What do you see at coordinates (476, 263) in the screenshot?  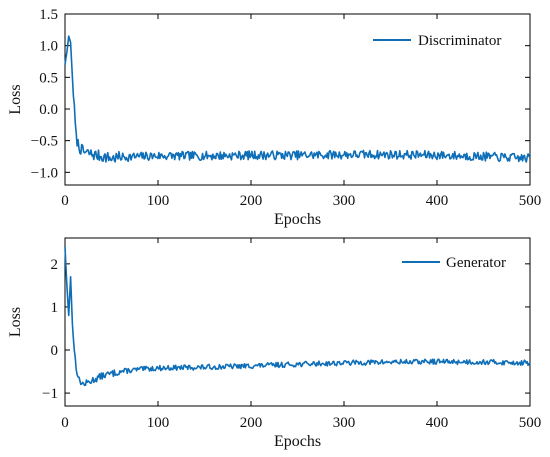 I see `legend-label: Generator` at bounding box center [476, 263].